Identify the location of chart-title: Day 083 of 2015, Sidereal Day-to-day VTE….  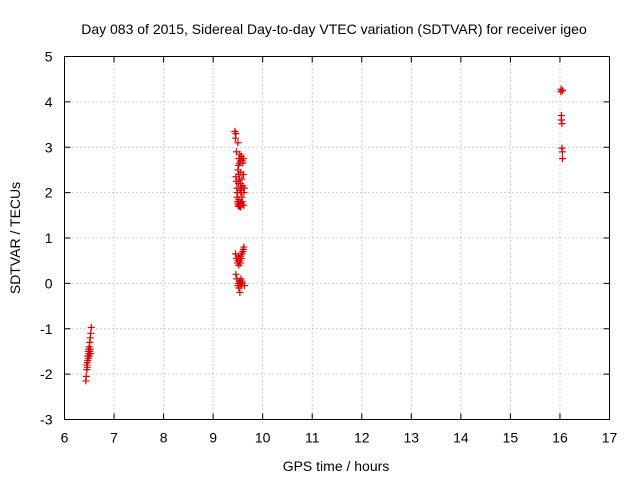
(334, 29).